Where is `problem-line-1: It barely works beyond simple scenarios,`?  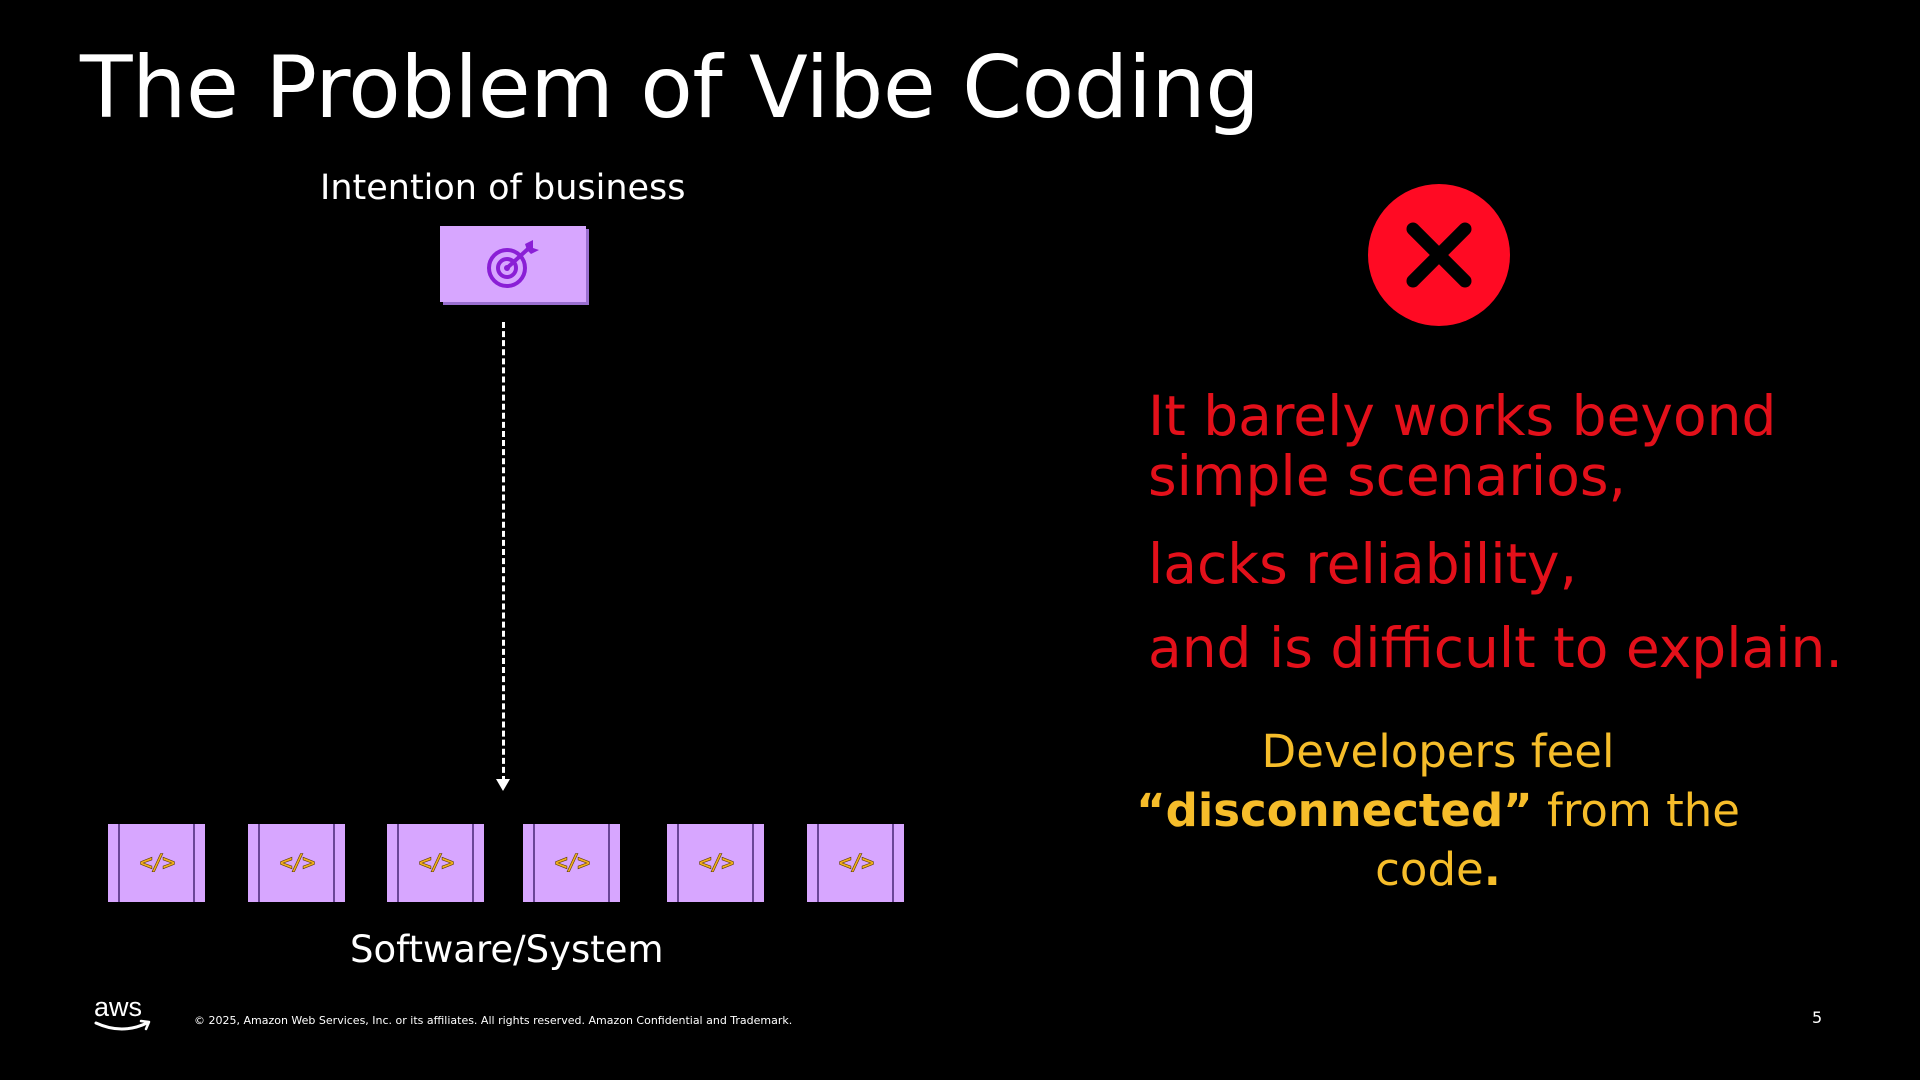
problem-line-1: It barely works beyond simple scenarios, is located at coordinates (1462, 446).